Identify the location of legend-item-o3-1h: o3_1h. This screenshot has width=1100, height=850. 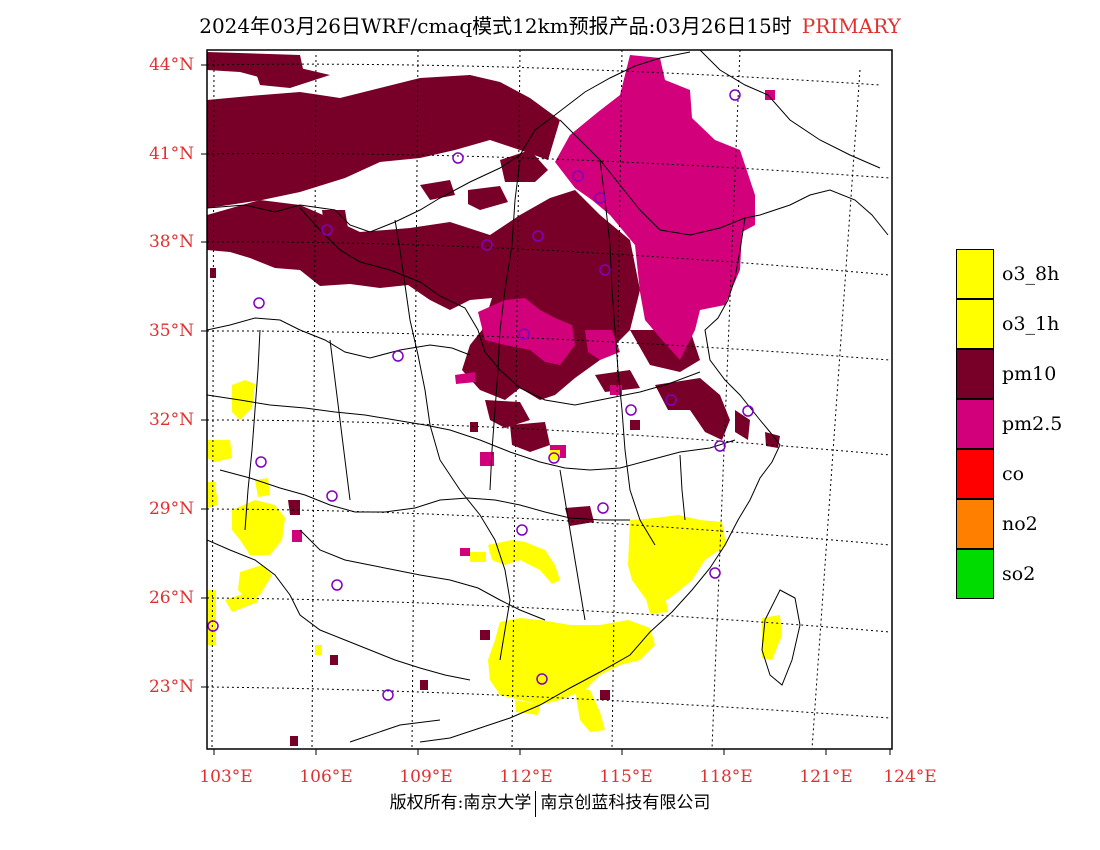
(1026, 324).